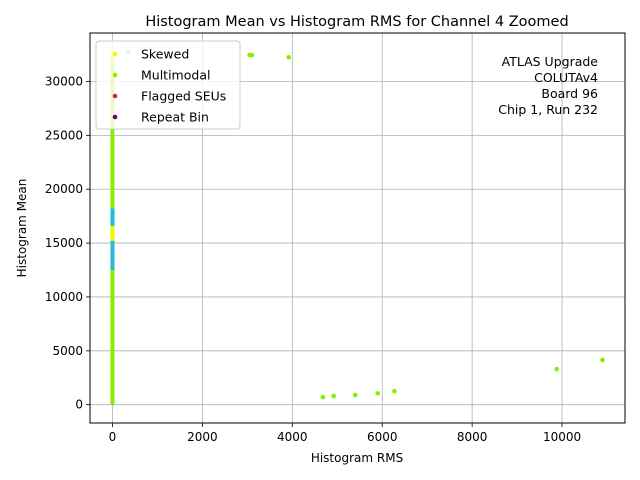  What do you see at coordinates (64, 81) in the screenshot?
I see `y-tick-label: 30000` at bounding box center [64, 81].